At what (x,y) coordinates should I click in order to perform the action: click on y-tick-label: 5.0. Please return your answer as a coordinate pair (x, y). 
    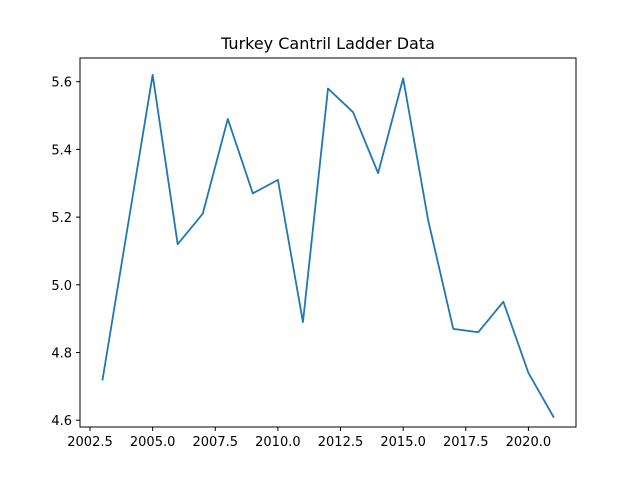
    Looking at the image, I should click on (61, 286).